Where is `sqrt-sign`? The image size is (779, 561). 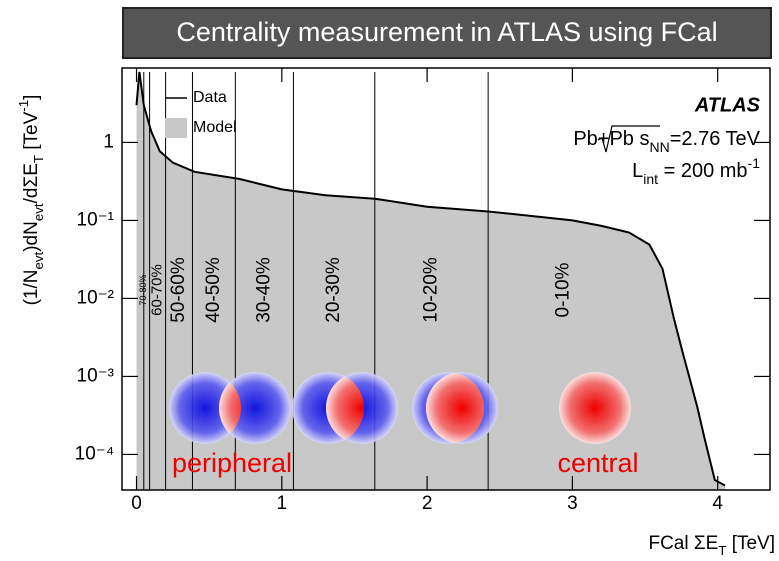
sqrt-sign is located at coordinates (628, 139).